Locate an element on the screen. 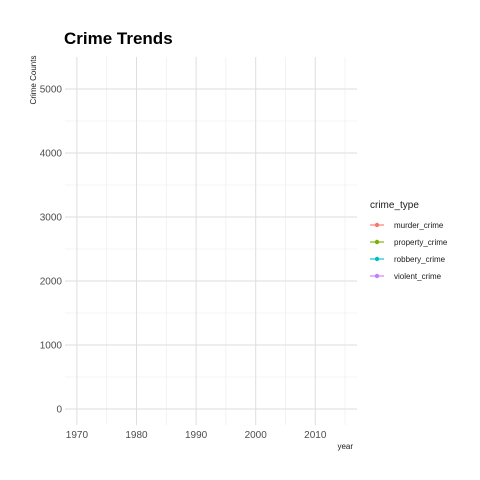 The width and height of the screenshot is (480, 480). y-tick-label: 1000 is located at coordinates (51, 346).